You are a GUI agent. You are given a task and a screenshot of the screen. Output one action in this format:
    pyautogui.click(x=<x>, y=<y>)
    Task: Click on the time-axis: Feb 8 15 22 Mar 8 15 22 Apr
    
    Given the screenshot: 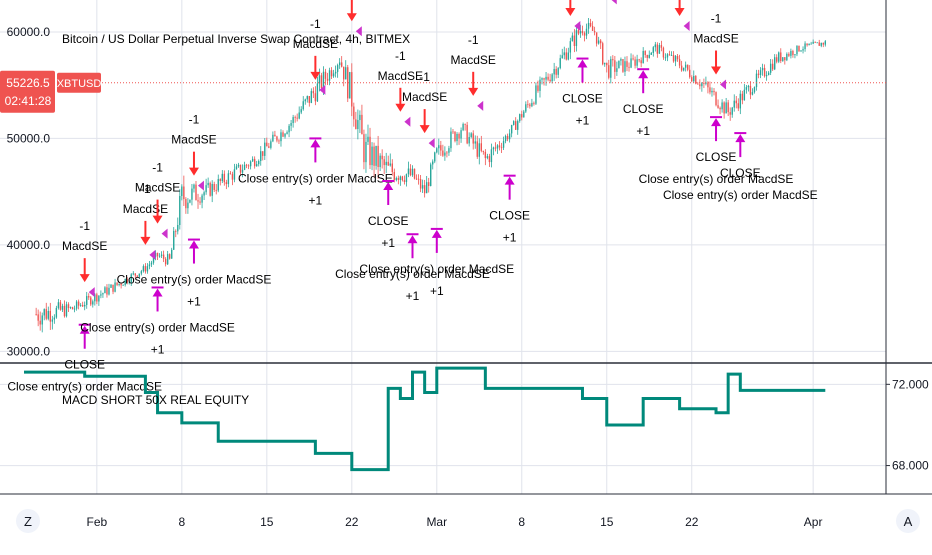 What is the action you would take?
    pyautogui.click(x=455, y=522)
    